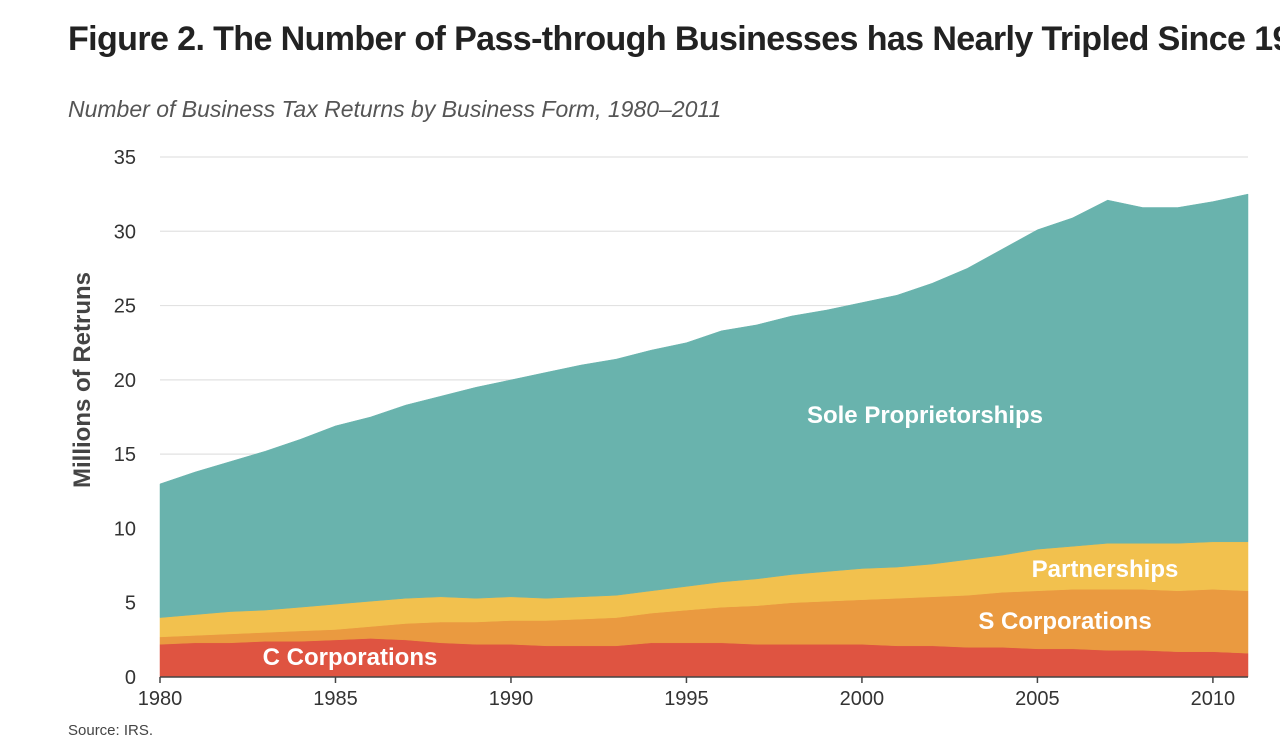 The height and width of the screenshot is (746, 1280). I want to click on x-tick-label: 1980, so click(160, 699).